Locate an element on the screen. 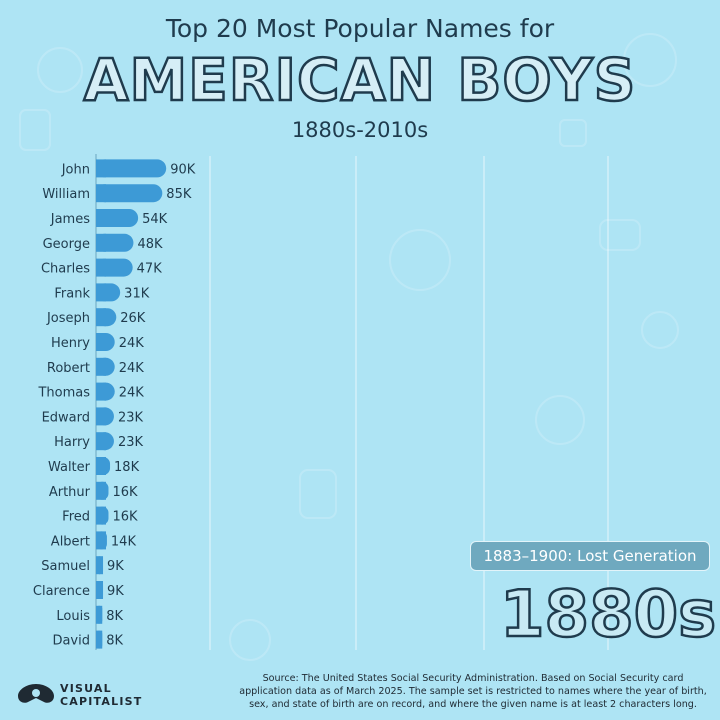  value-label-james: 54K is located at coordinates (155, 219).